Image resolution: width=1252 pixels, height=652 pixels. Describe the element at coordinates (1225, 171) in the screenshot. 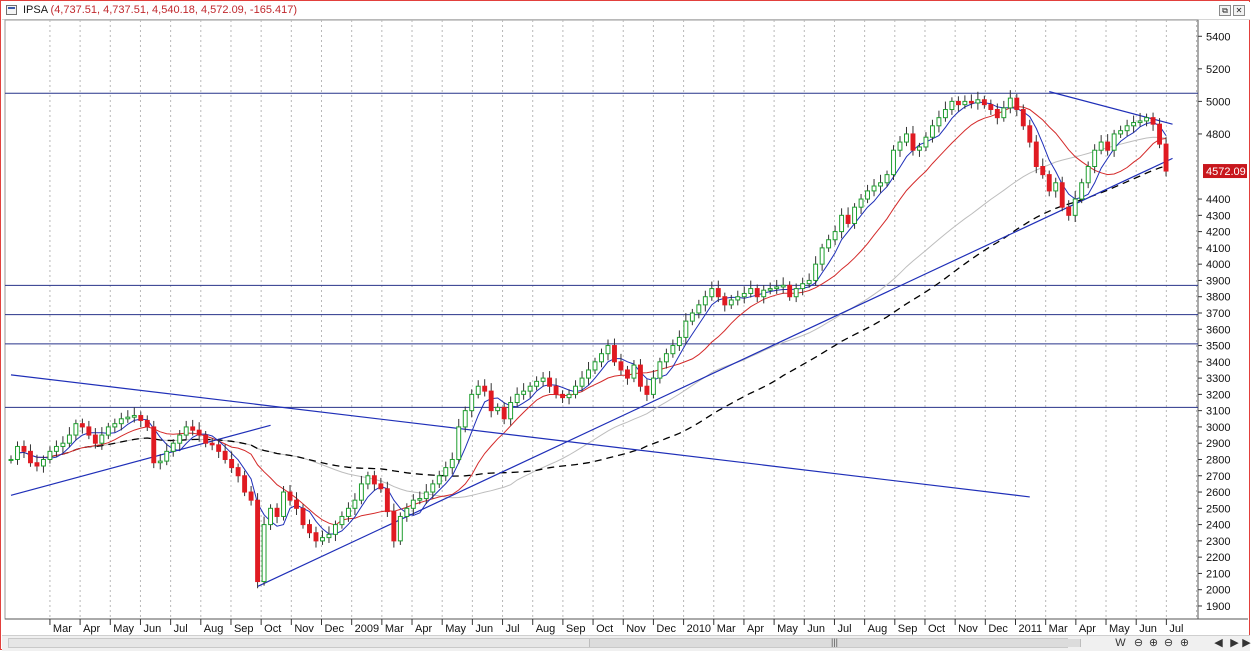

I see `last-price-tag` at that location.